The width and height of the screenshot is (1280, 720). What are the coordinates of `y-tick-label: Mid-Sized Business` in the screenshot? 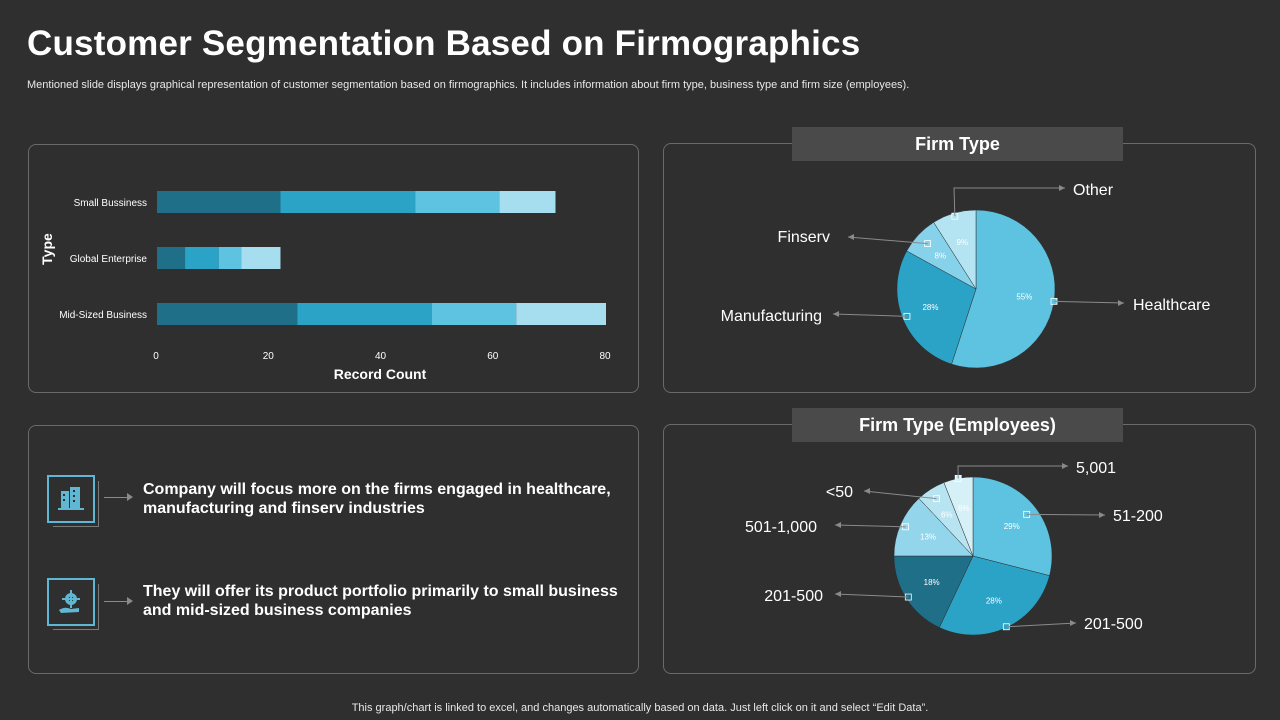 It's located at (103, 315).